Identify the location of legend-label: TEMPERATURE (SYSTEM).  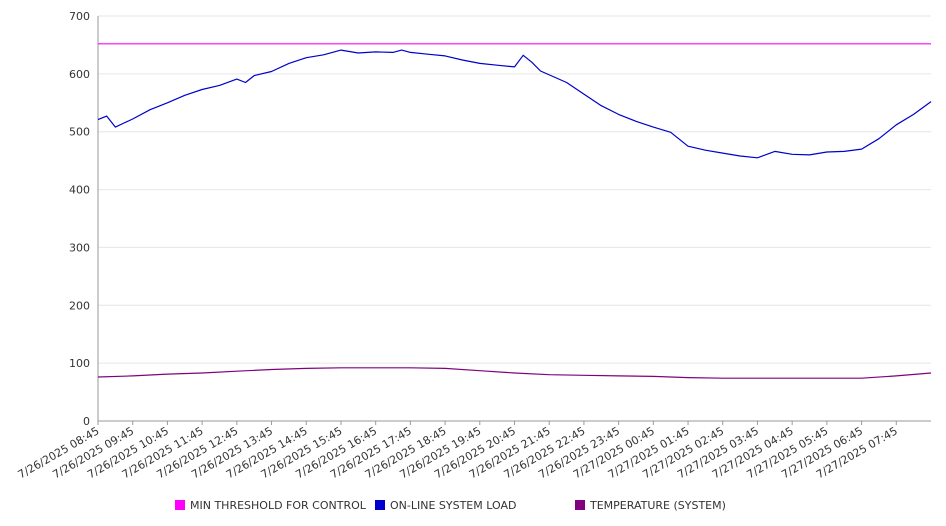
(657, 505).